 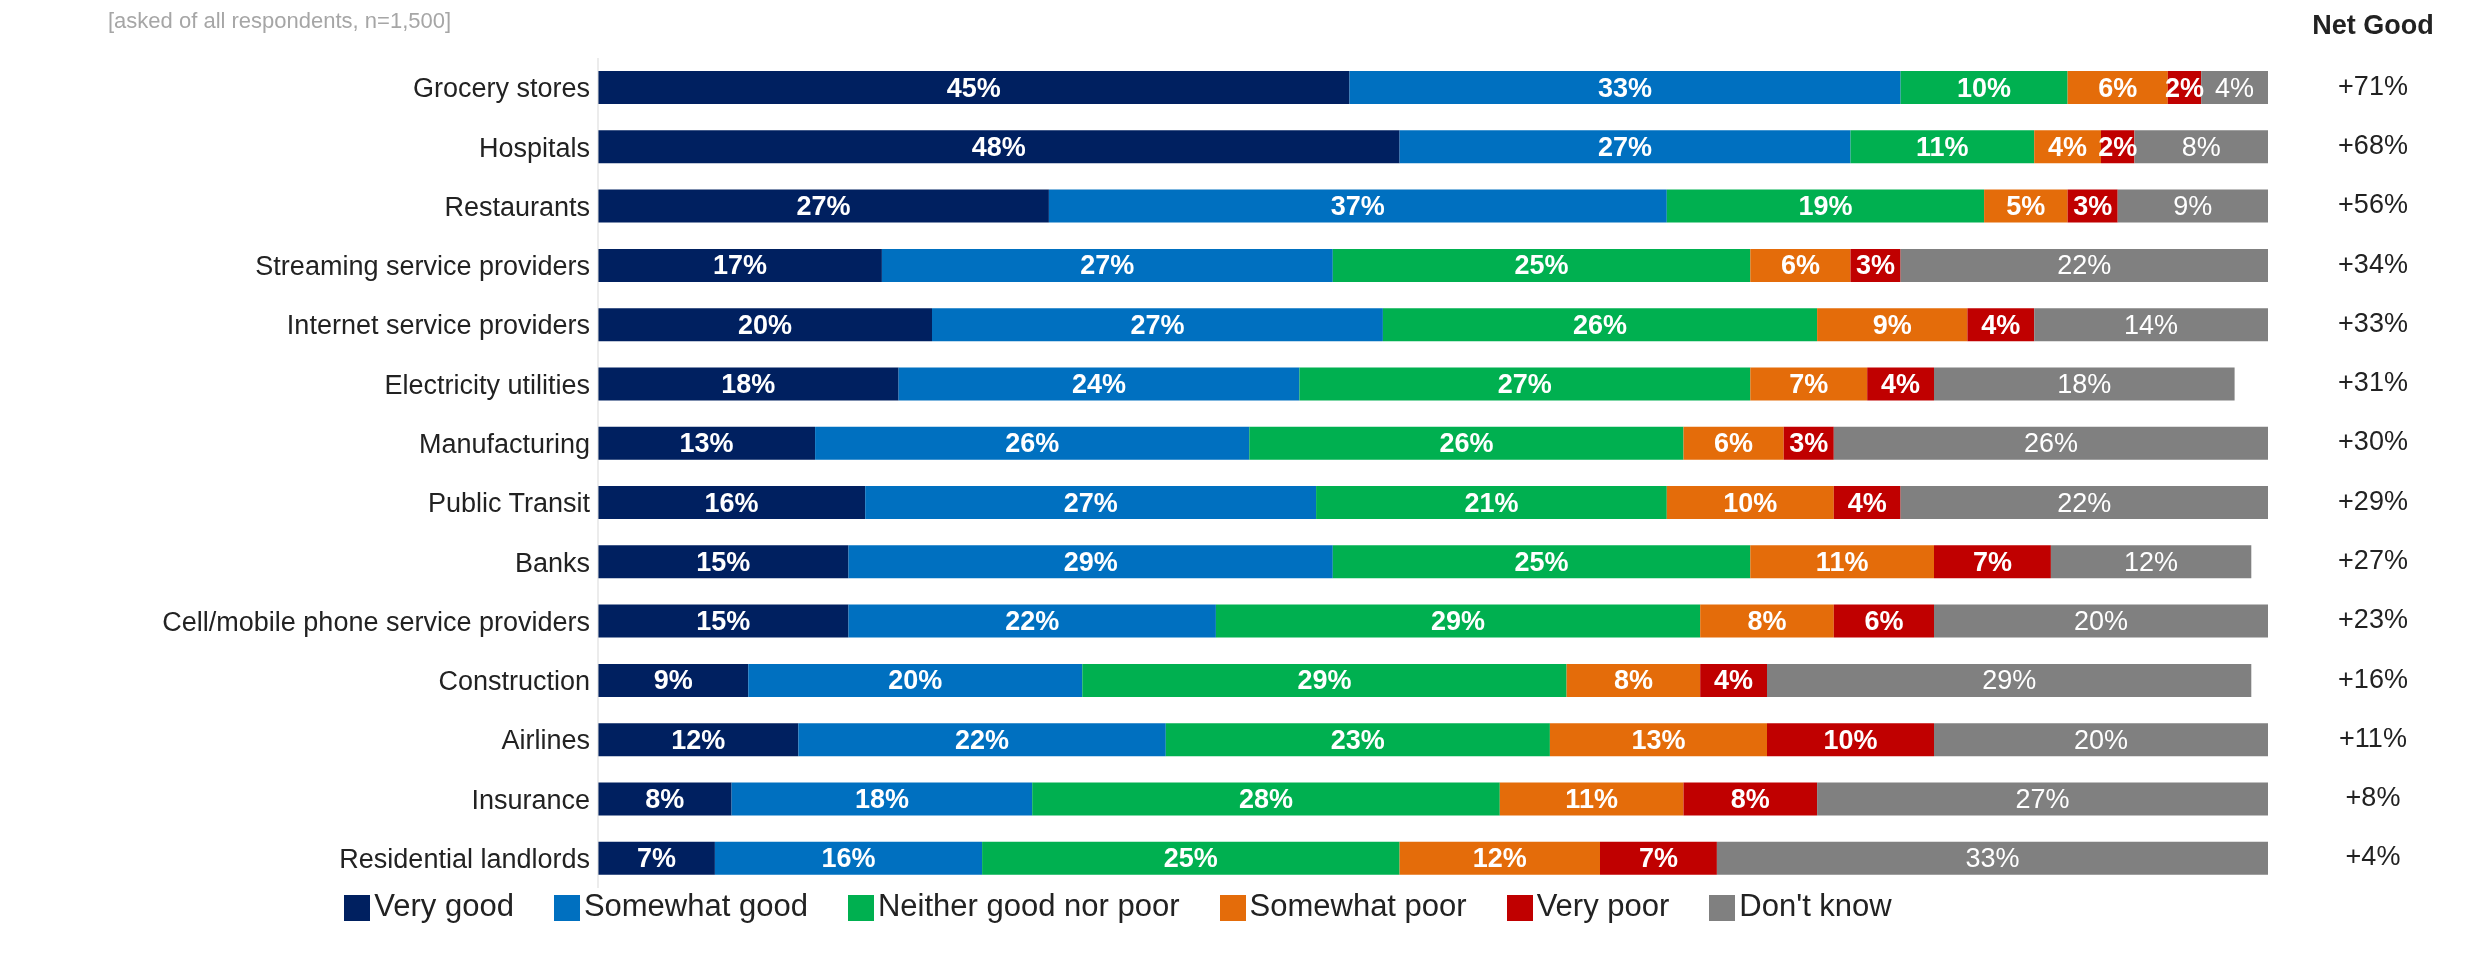 I want to click on text: +4%, so click(x=2373, y=857).